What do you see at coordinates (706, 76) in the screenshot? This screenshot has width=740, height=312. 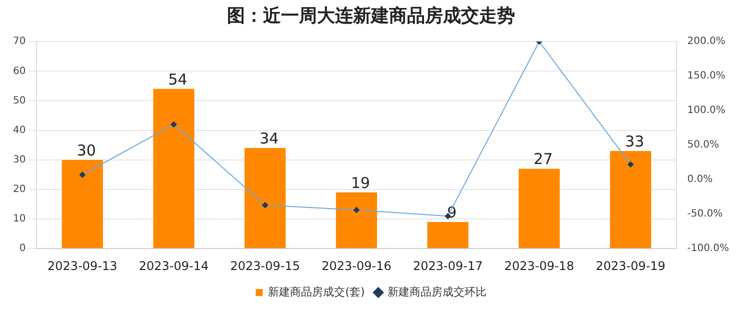 I see `y2-tick-label: 150.0%` at bounding box center [706, 76].